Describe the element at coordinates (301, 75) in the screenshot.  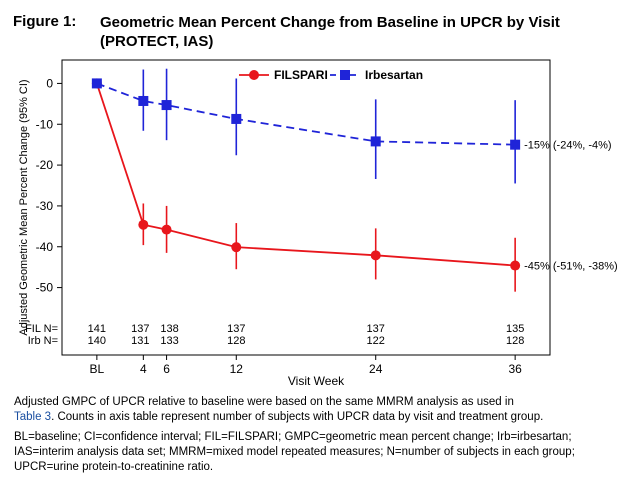
I see `legend-filspari-label: FILSPARI` at that location.